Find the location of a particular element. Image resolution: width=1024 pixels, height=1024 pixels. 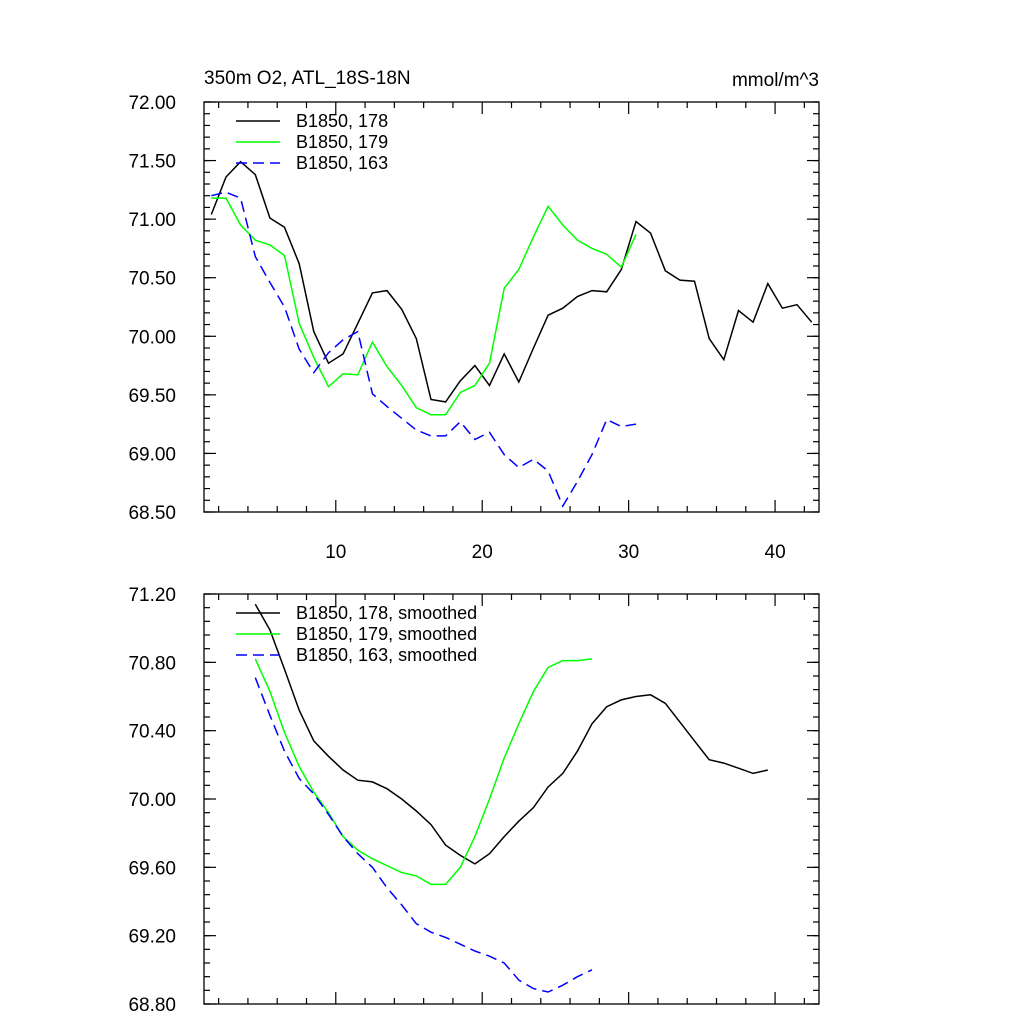

bottom-ytick-label: 70.00 is located at coordinates (152, 800).